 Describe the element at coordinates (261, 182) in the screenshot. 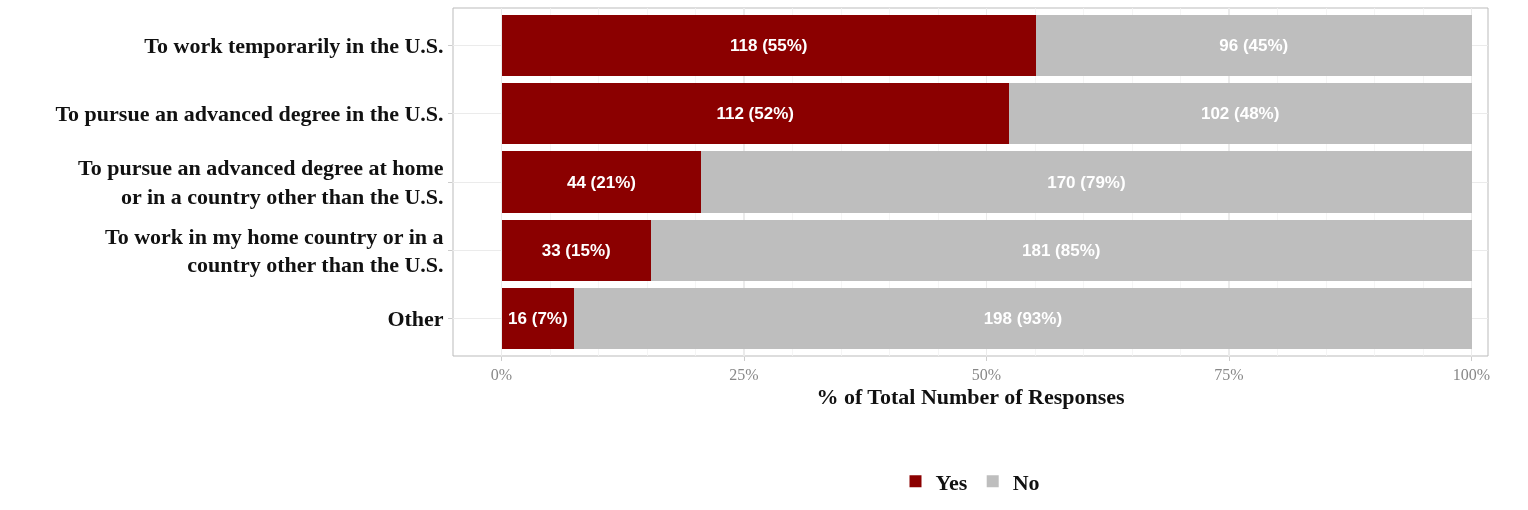

I see `y-tick-label: To pursue an advanced degree at home or in a country other than the U.S.` at that location.